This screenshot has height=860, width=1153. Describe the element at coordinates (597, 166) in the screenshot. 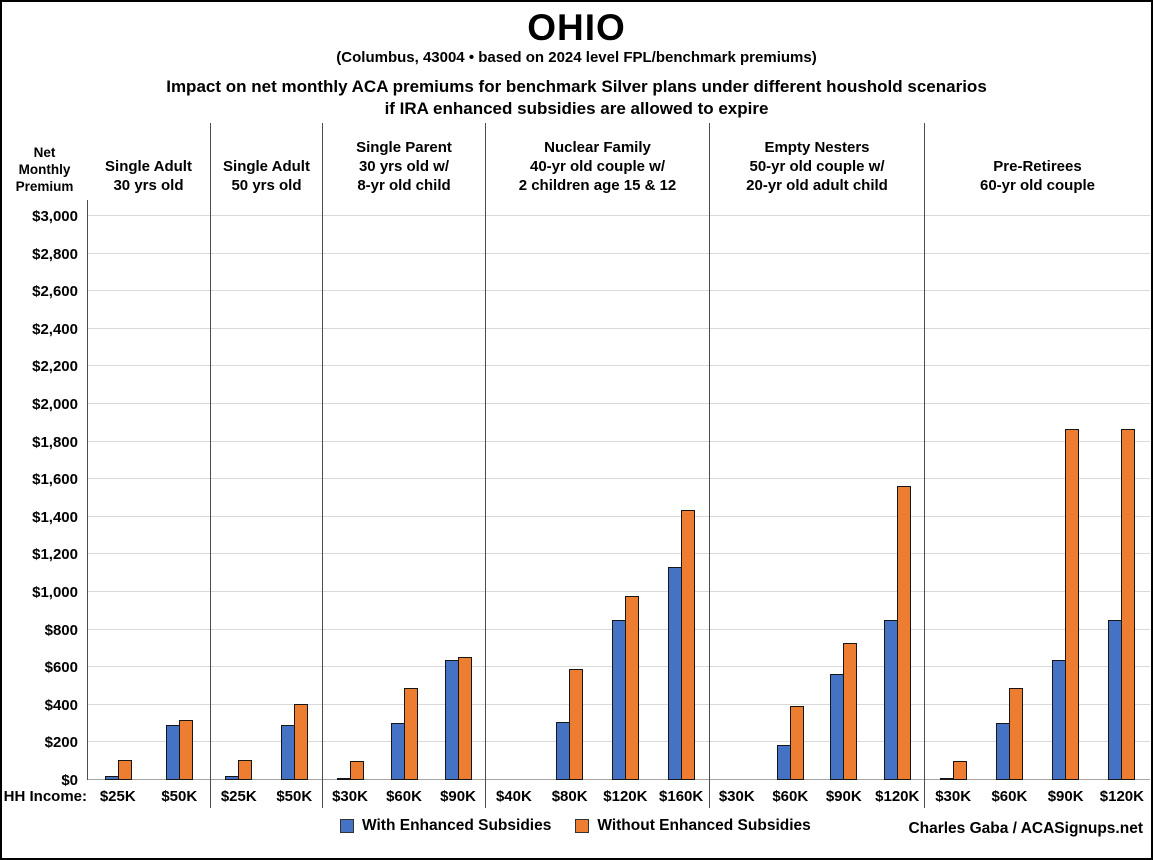

I see `panel-header-line: 40-yr old couple w/` at that location.